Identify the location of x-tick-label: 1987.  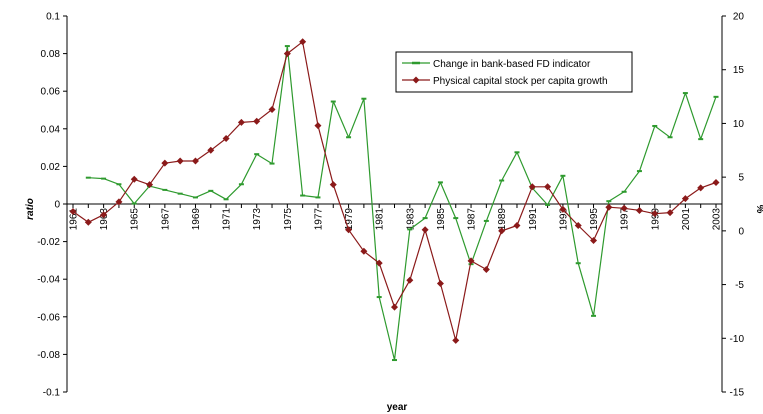
(472, 219).